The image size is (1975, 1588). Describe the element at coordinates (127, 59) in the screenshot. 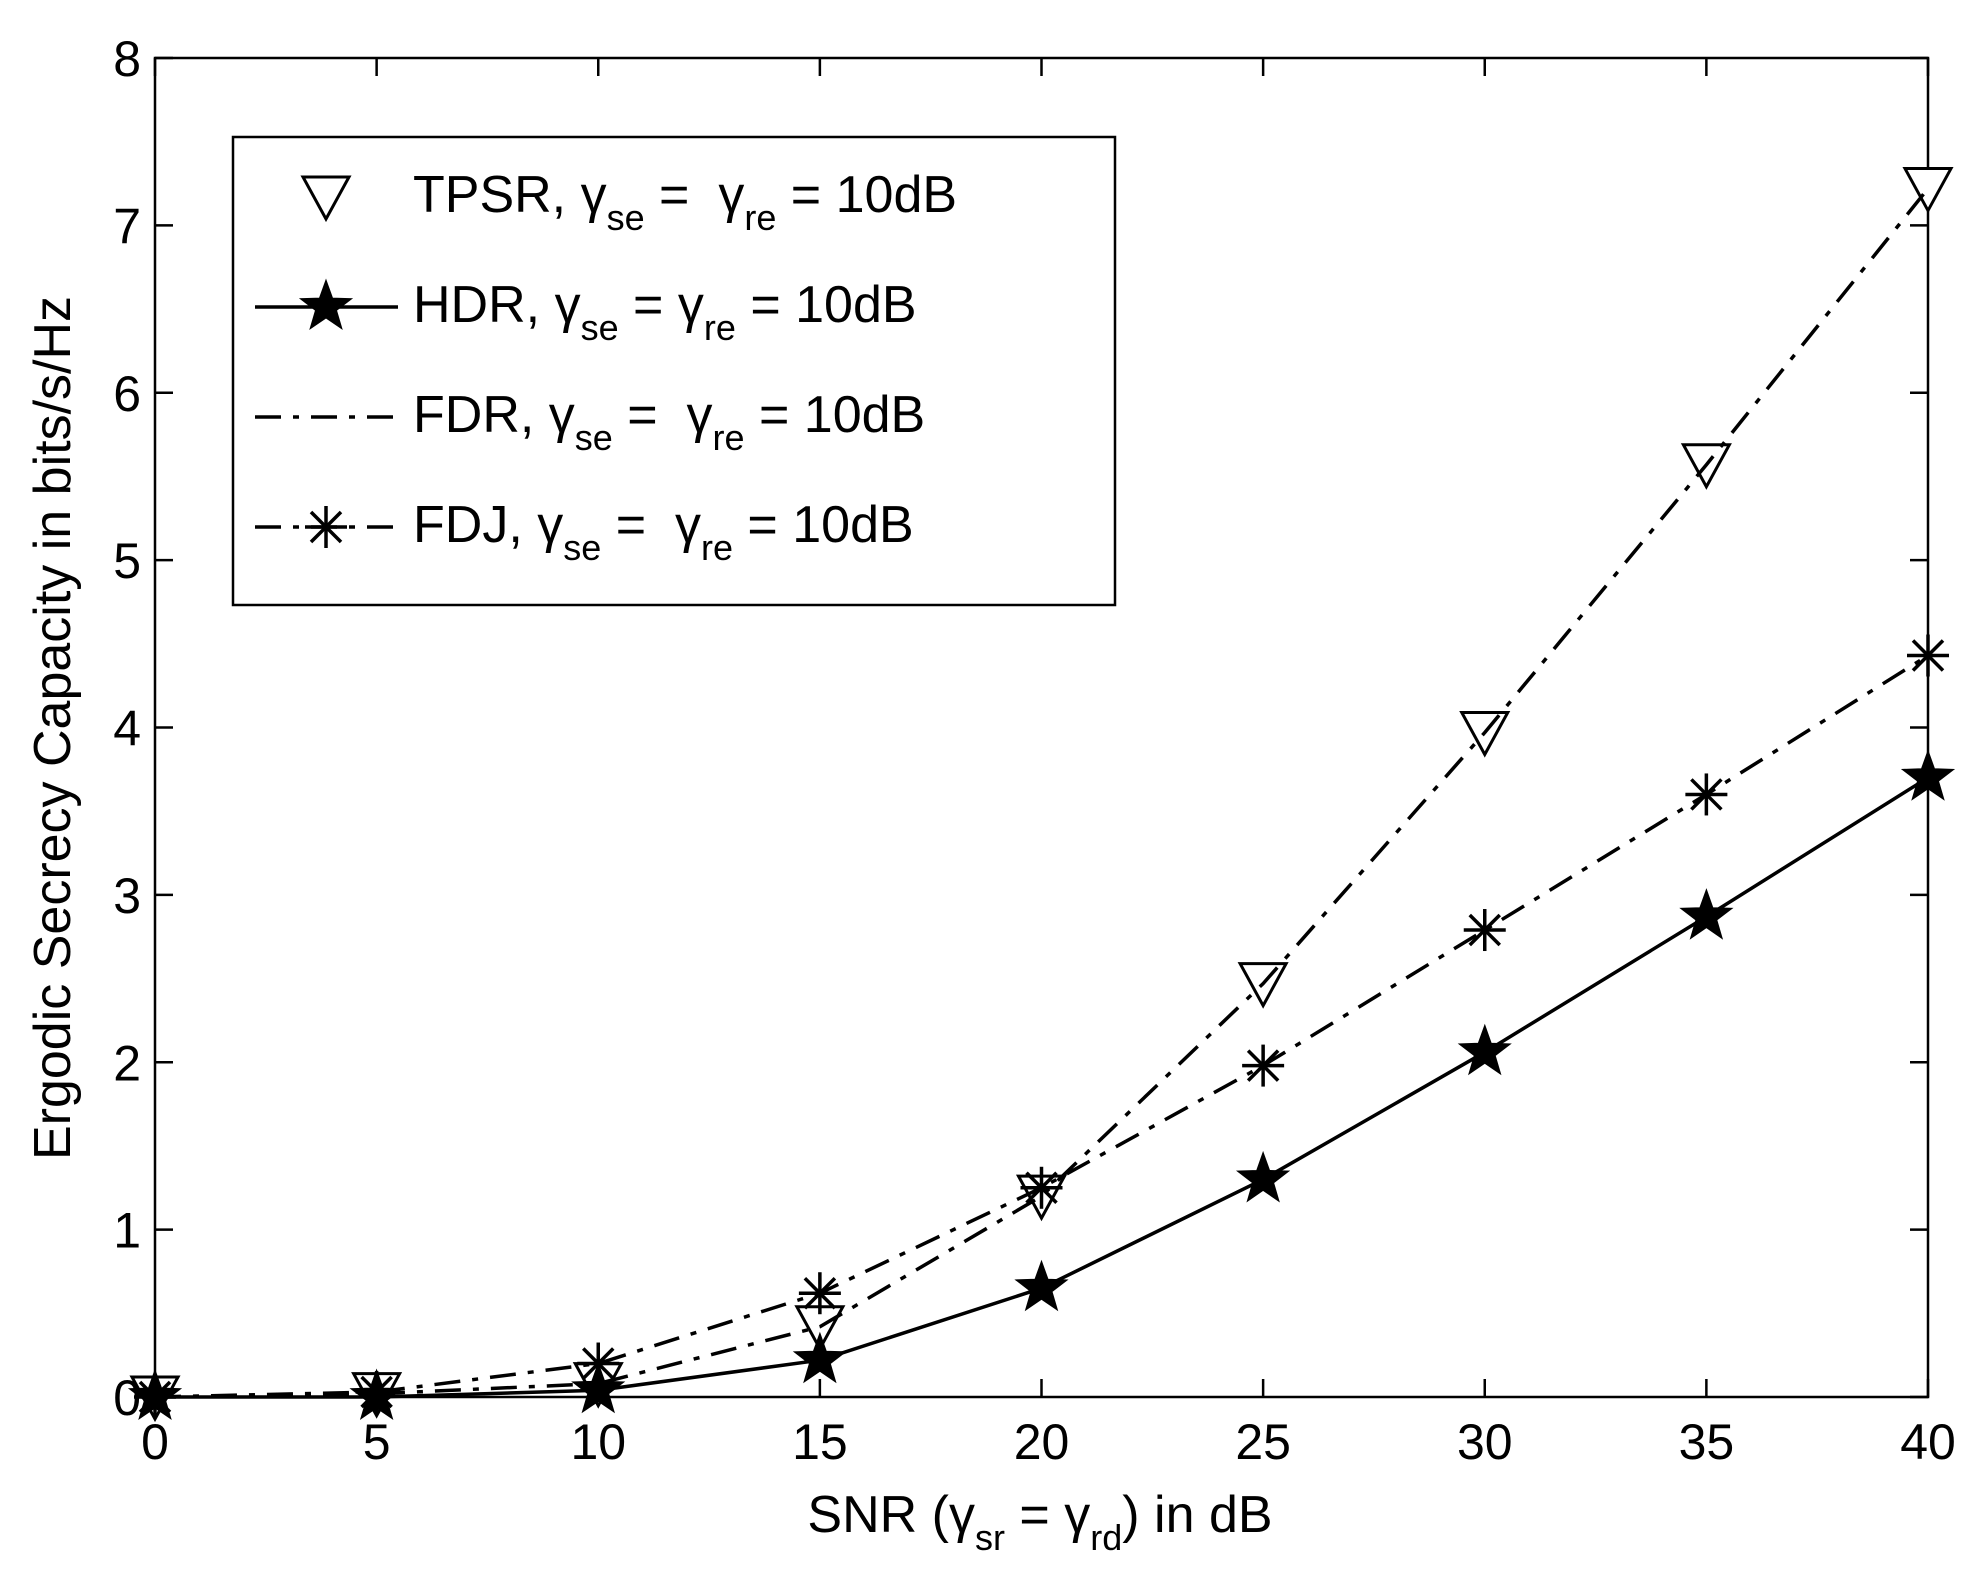

I see `y-tick-label: 8` at that location.